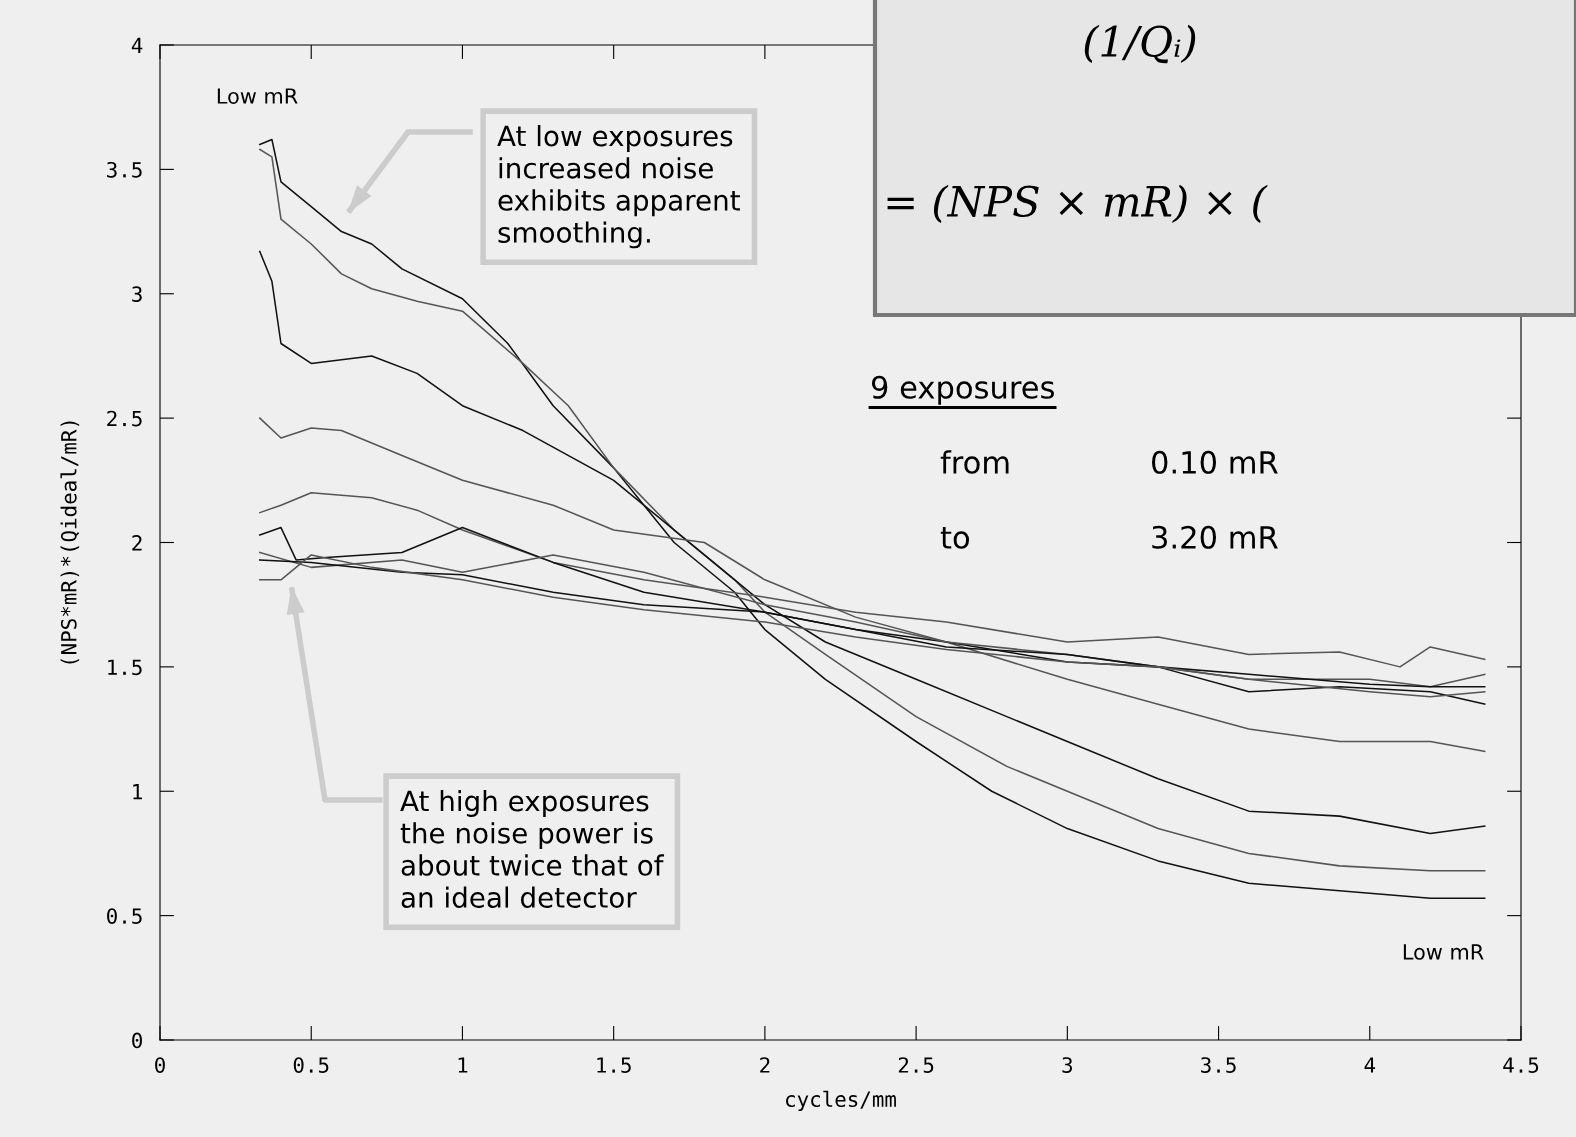 The width and height of the screenshot is (1576, 1137). Describe the element at coordinates (124, 418) in the screenshot. I see `y-tick-label: 2.5` at that location.